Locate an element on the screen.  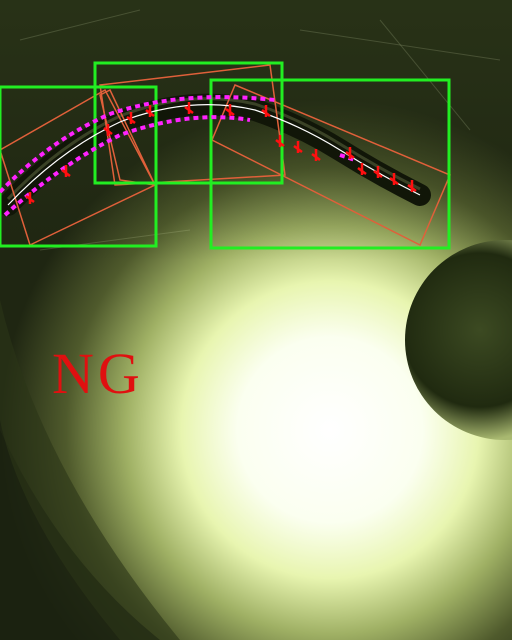
centerline is located at coordinates (214, 155).